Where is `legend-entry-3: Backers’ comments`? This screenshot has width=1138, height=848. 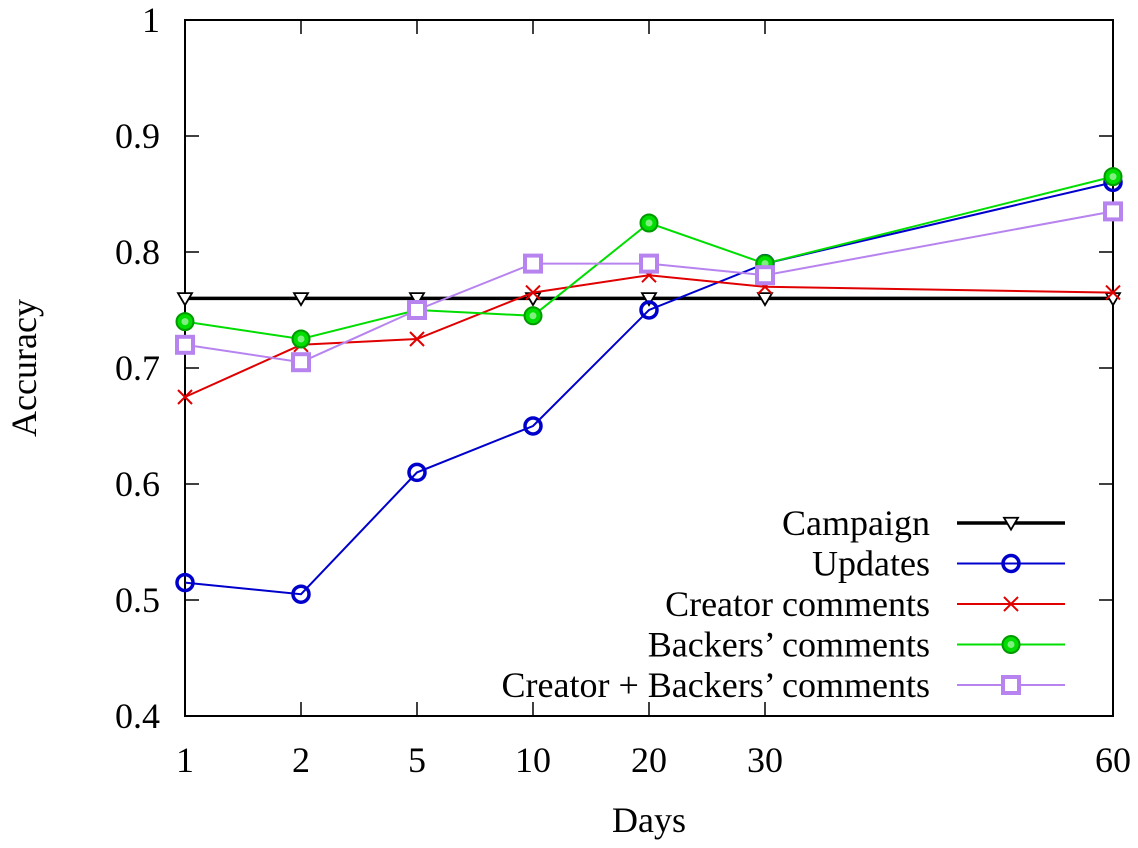
legend-entry-3: Backers’ comments is located at coordinates (856, 645).